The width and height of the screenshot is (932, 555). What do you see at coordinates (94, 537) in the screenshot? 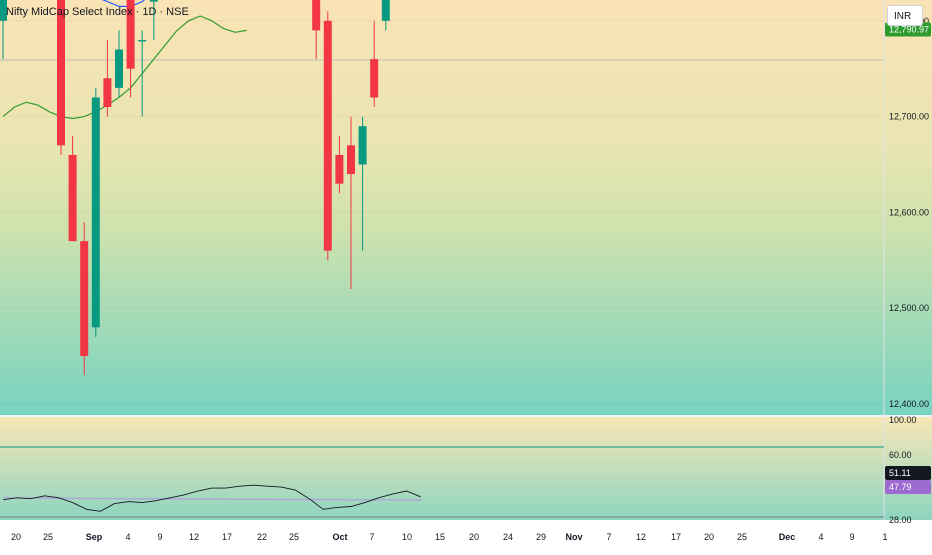
I see `time-tick-label: Sep` at bounding box center [94, 537].